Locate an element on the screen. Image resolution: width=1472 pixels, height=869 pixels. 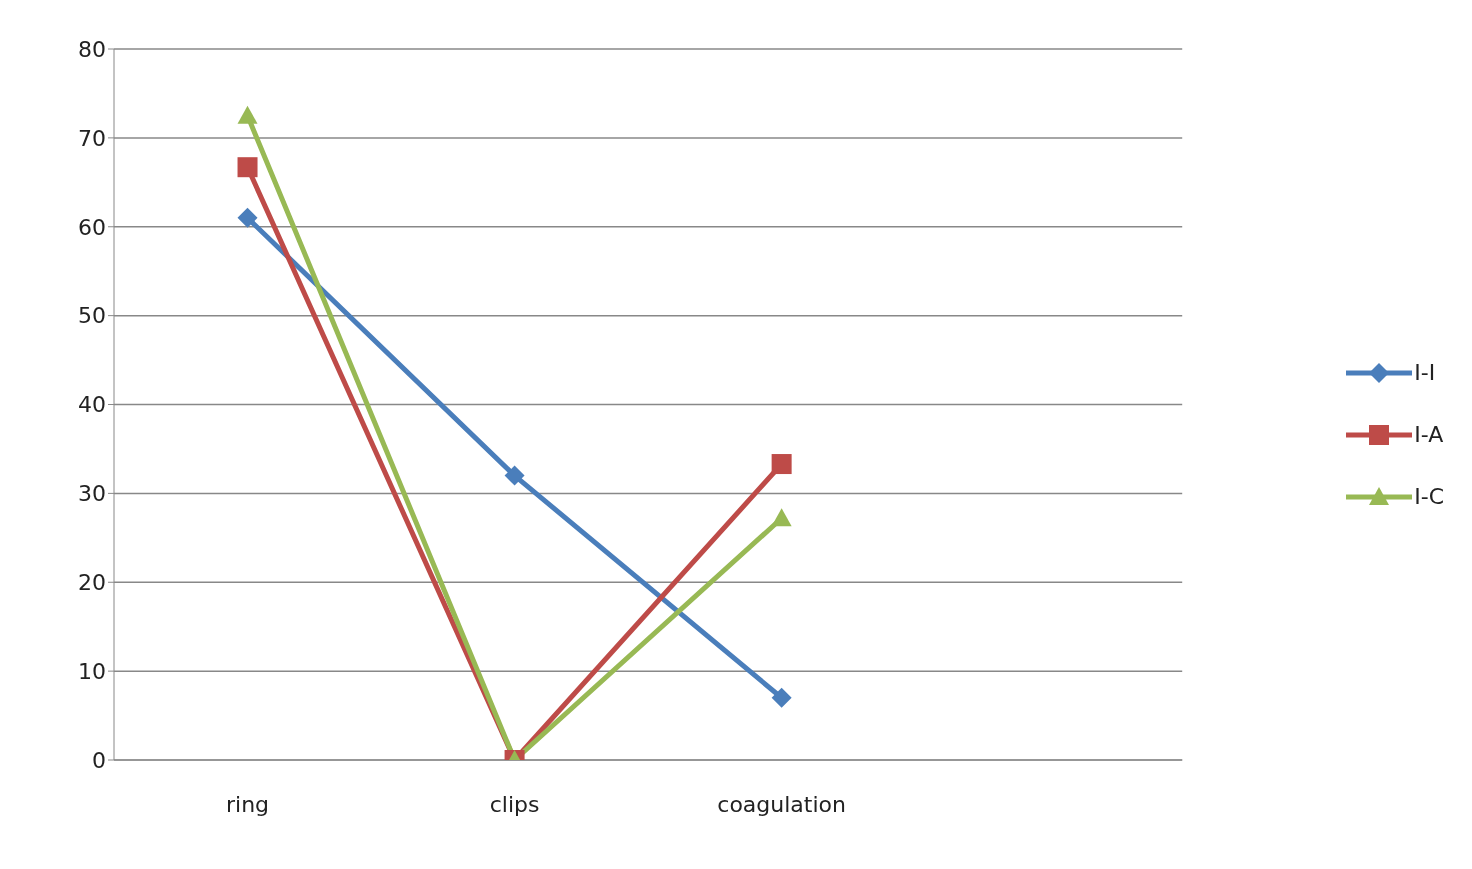
legend-label: I-C is located at coordinates (1429, 496).